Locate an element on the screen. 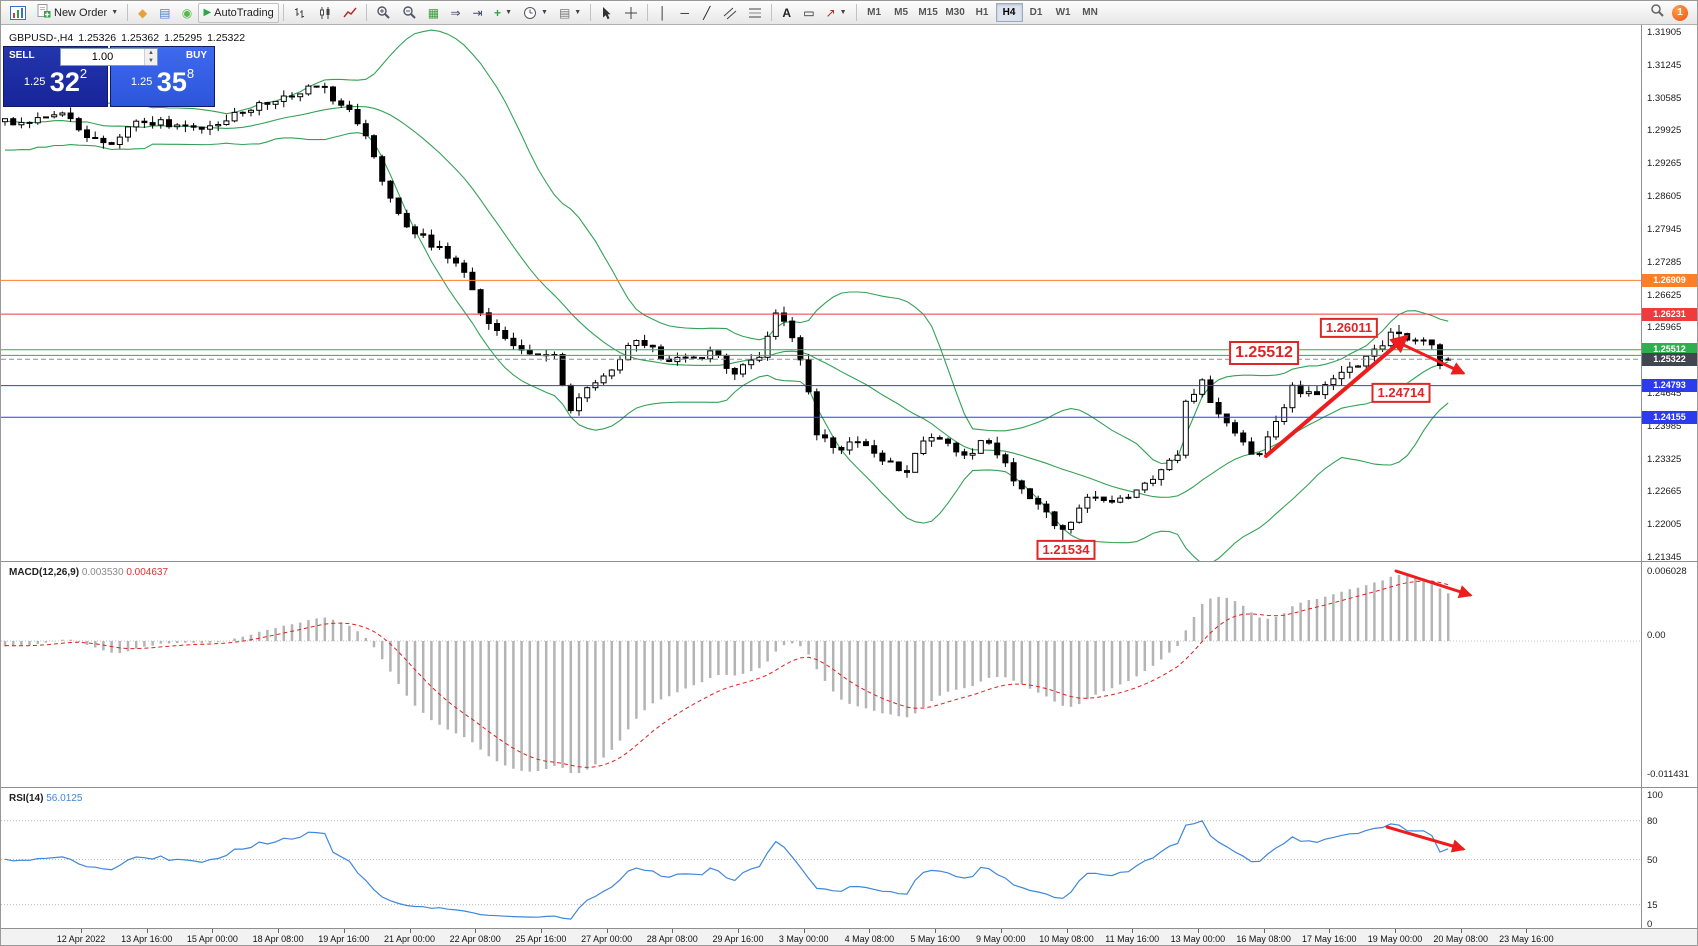  rsi-down-arrow is located at coordinates (1425, 839).